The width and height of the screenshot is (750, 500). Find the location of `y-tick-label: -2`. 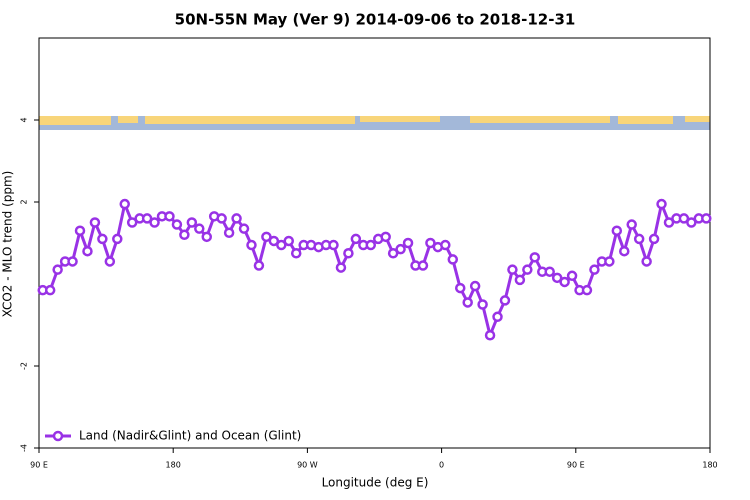

y-tick-label: -2 is located at coordinates (24, 366).